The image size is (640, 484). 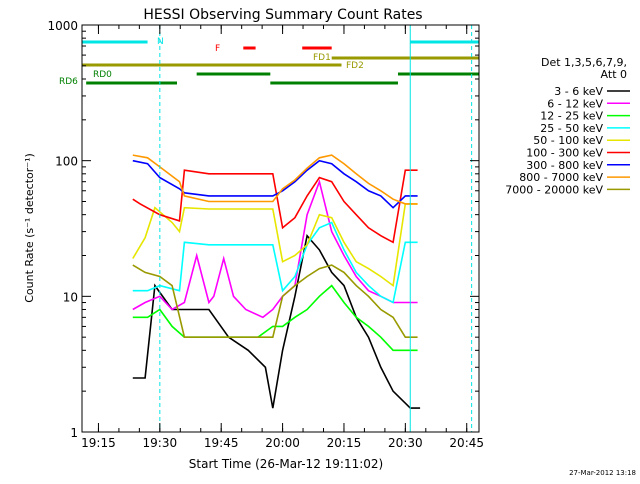 What do you see at coordinates (62, 26) in the screenshot?
I see `y-tick-label-3: 1000` at bounding box center [62, 26].